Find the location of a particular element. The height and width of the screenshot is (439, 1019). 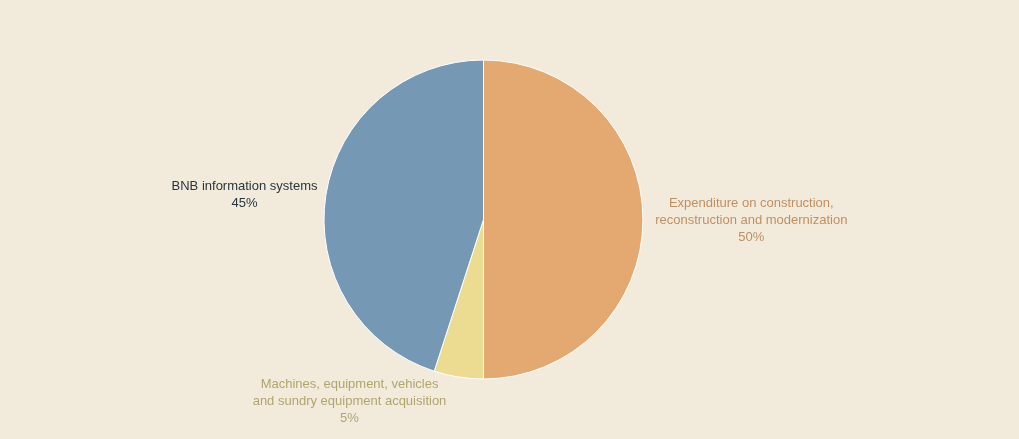

data-label: 50% is located at coordinates (751, 236).